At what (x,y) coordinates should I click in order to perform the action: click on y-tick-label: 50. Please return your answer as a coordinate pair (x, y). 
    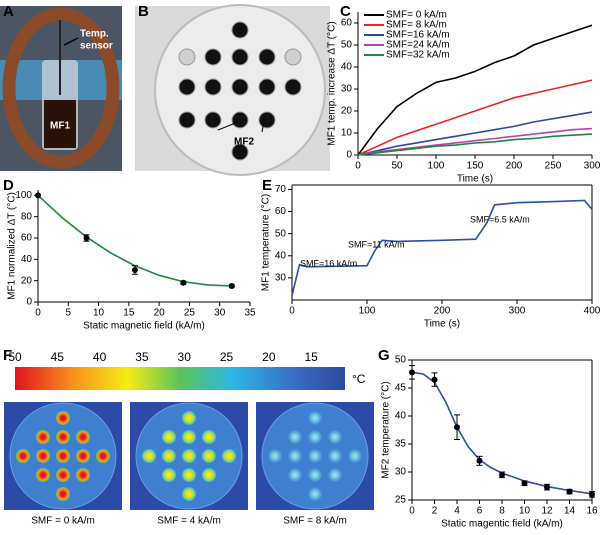
    Looking at the image, I should click on (401, 360).